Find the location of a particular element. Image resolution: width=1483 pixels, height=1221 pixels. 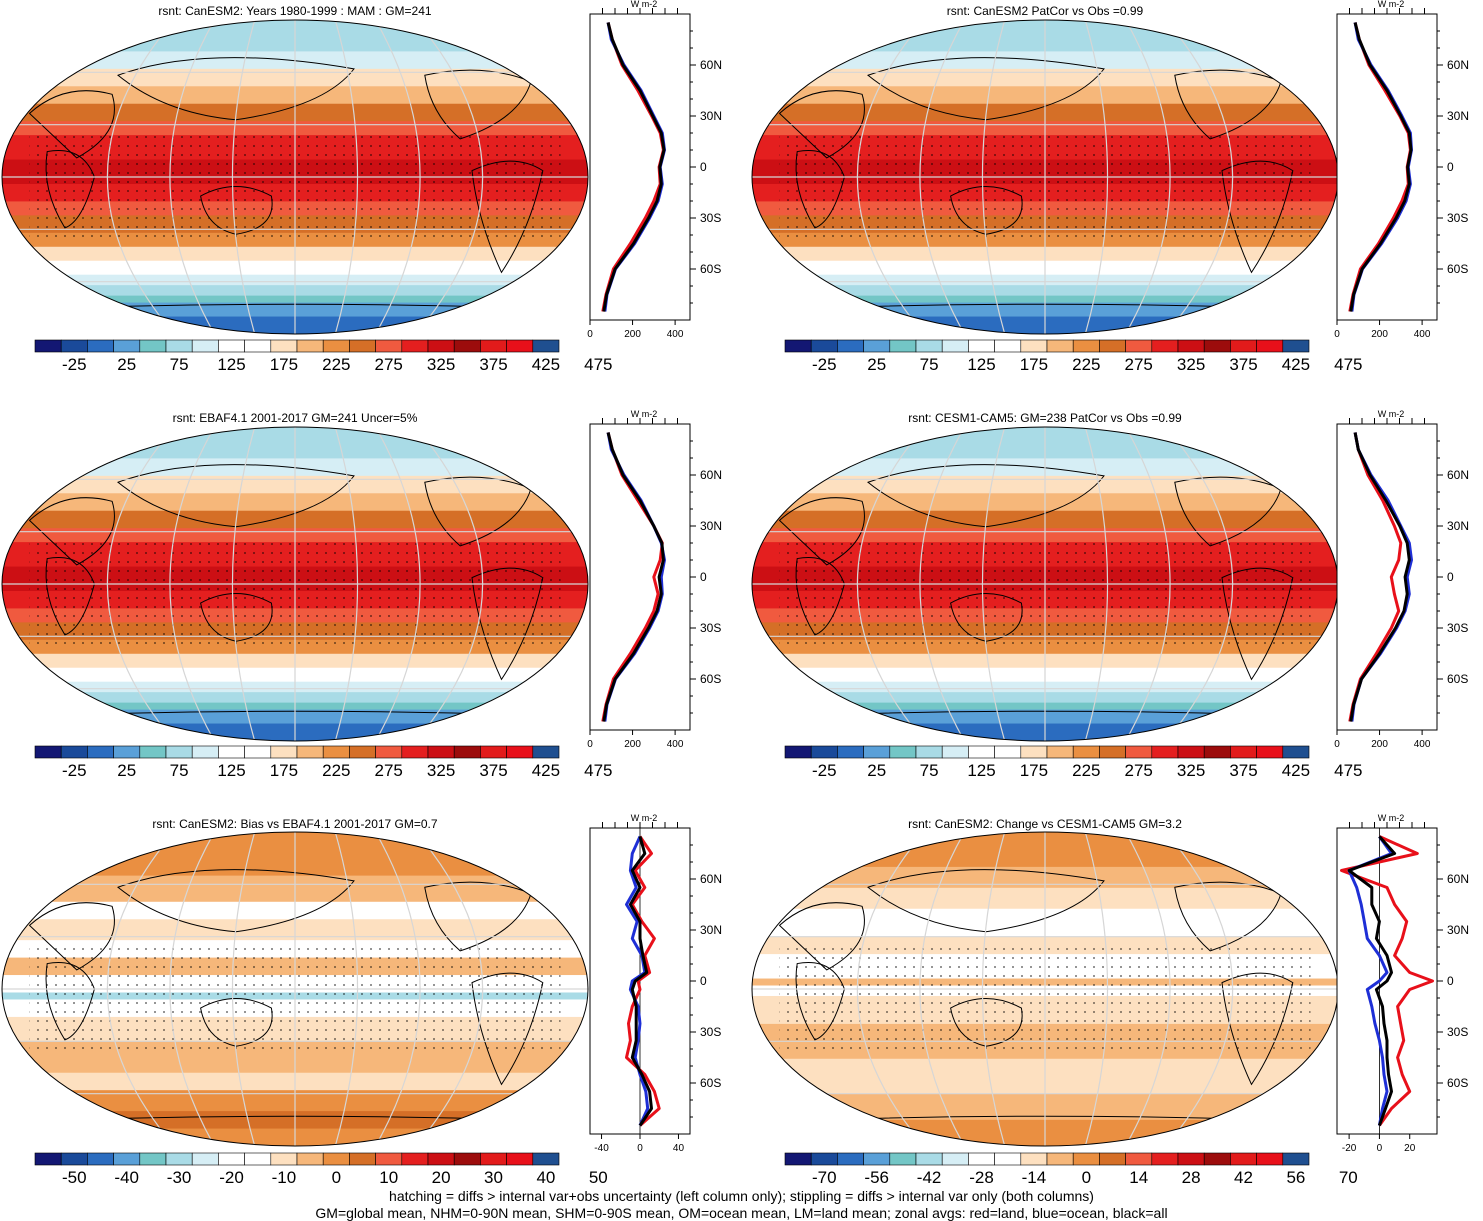

colorbar: -25 25 75 125 175 225 275 325 375 425 475 is located at coordinates (1073, 356).